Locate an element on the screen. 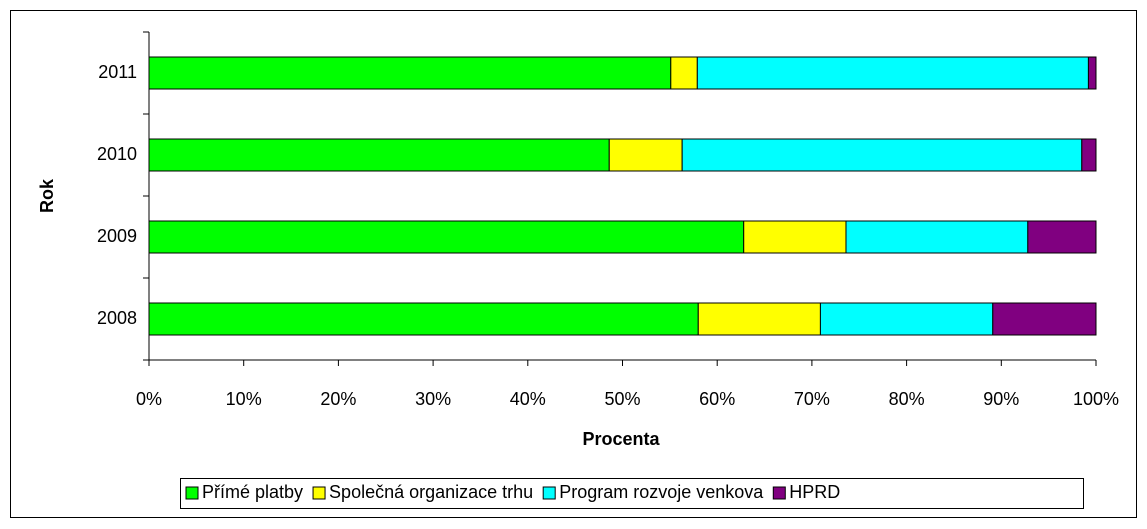 The width and height of the screenshot is (1147, 529). x-tick-label: 50% is located at coordinates (622, 399).